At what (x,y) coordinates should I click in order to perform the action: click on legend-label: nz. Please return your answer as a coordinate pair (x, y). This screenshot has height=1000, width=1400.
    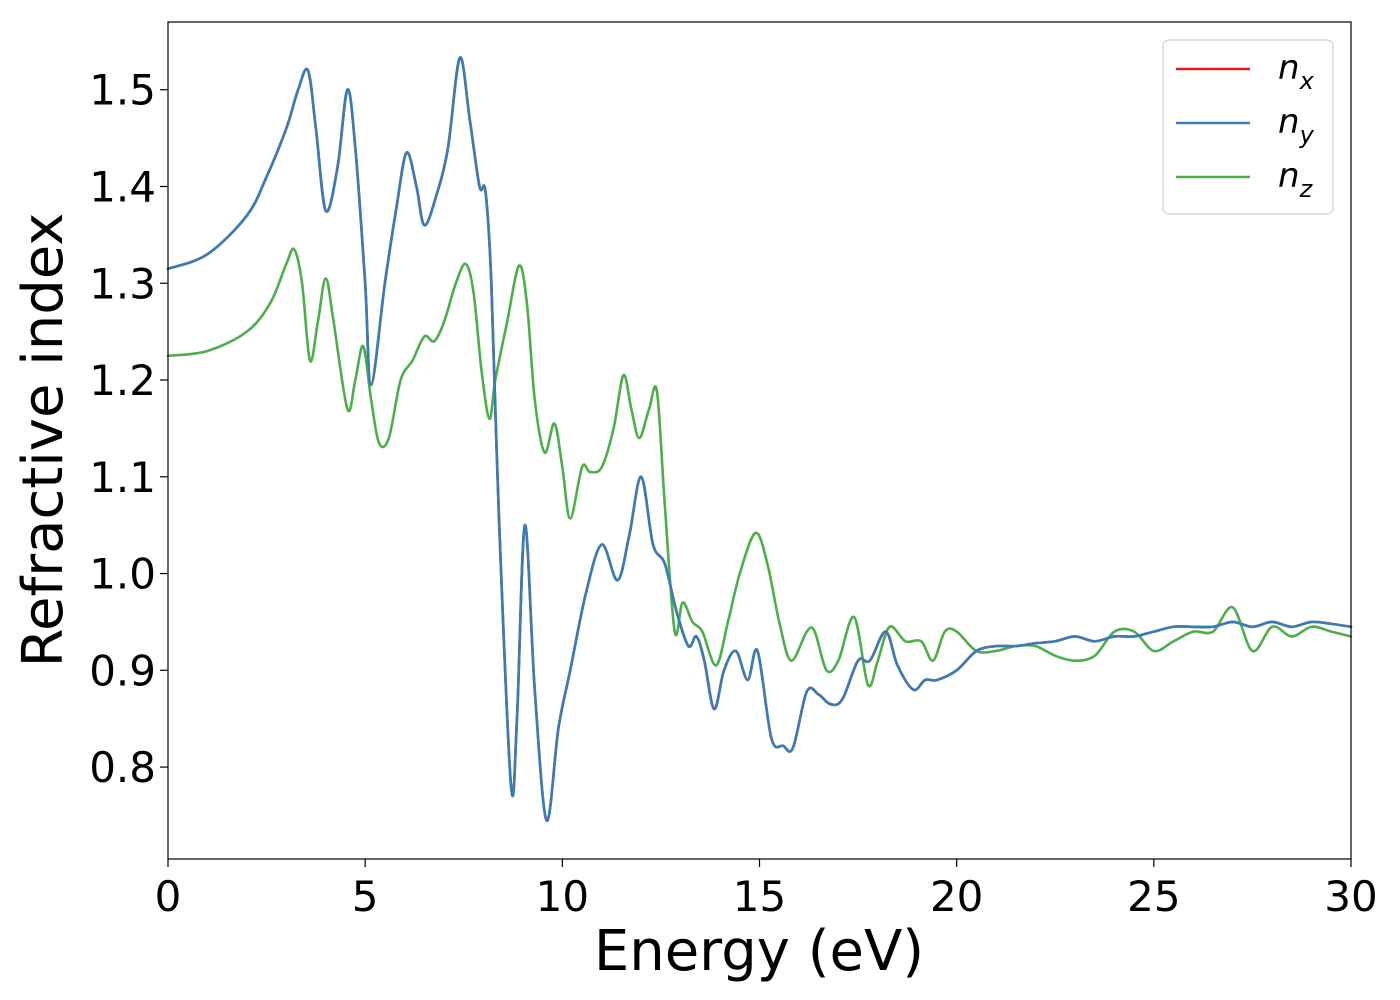
    Looking at the image, I should click on (1296, 179).